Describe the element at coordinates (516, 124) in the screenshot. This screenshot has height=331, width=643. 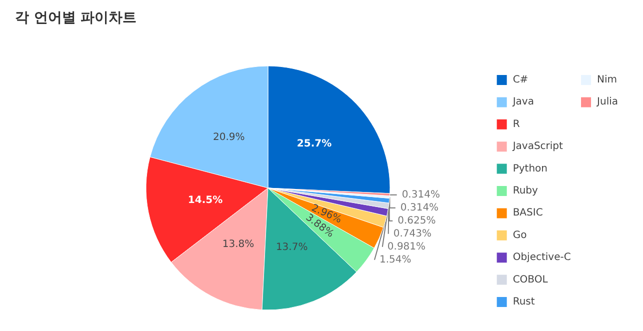
I see `legend-label: R` at that location.